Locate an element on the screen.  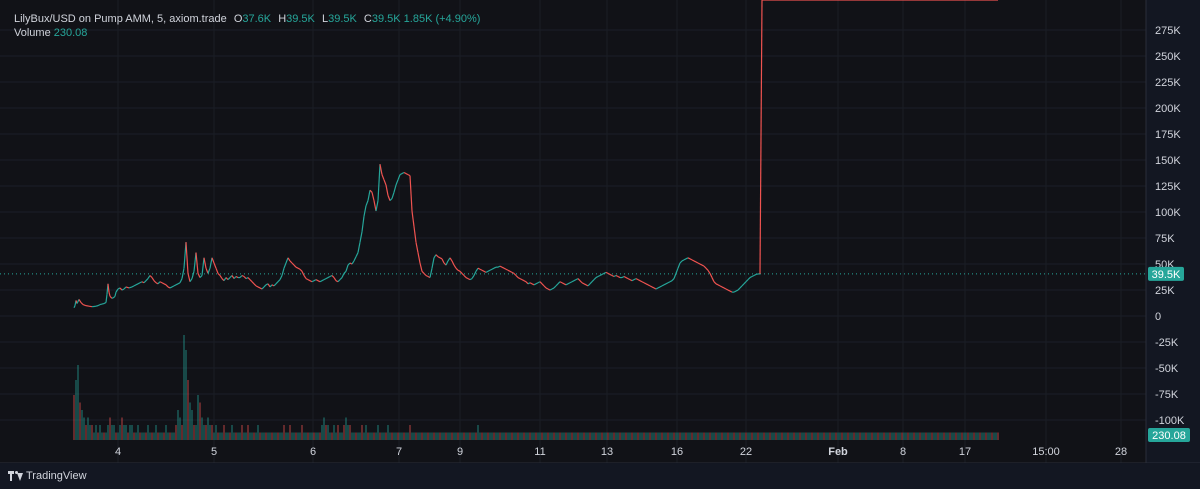
tradingview-logo: TradingView is located at coordinates (47, 476).